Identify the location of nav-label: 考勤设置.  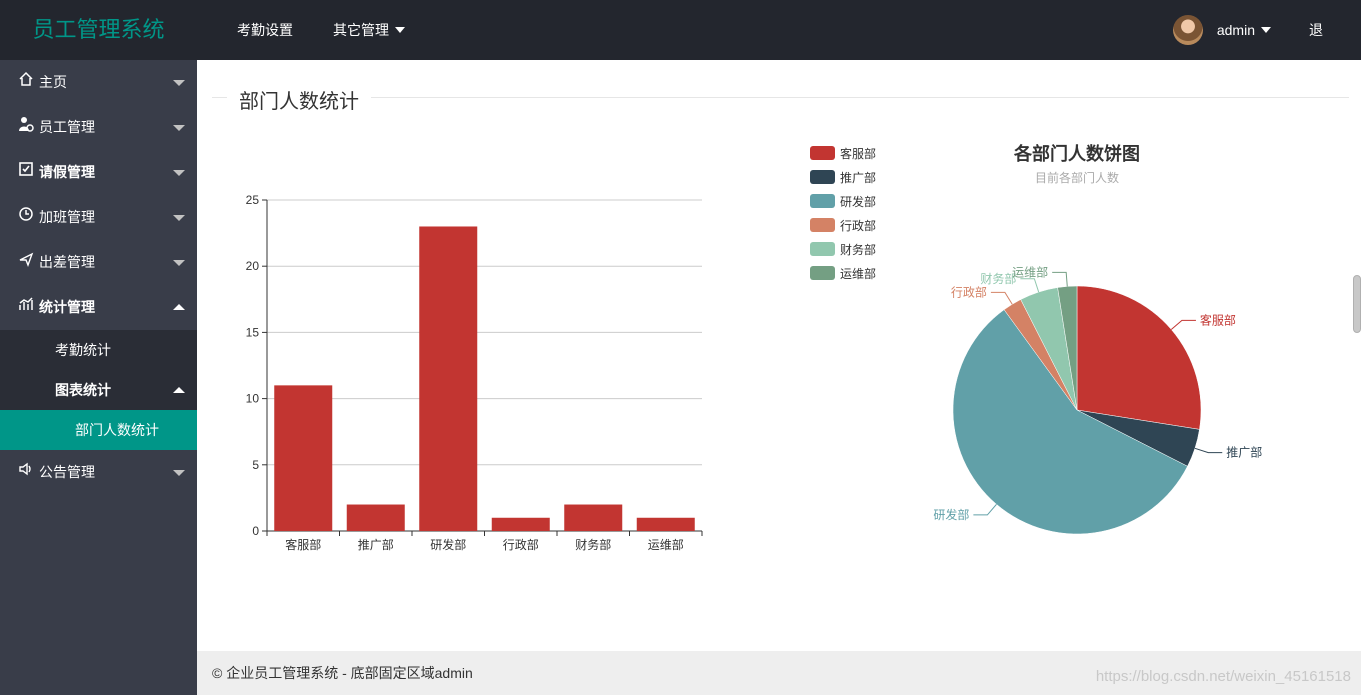
(265, 30).